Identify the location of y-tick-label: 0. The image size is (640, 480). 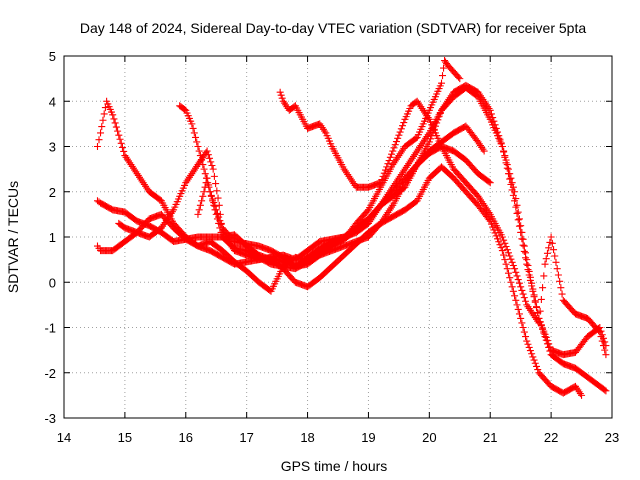
(52, 282).